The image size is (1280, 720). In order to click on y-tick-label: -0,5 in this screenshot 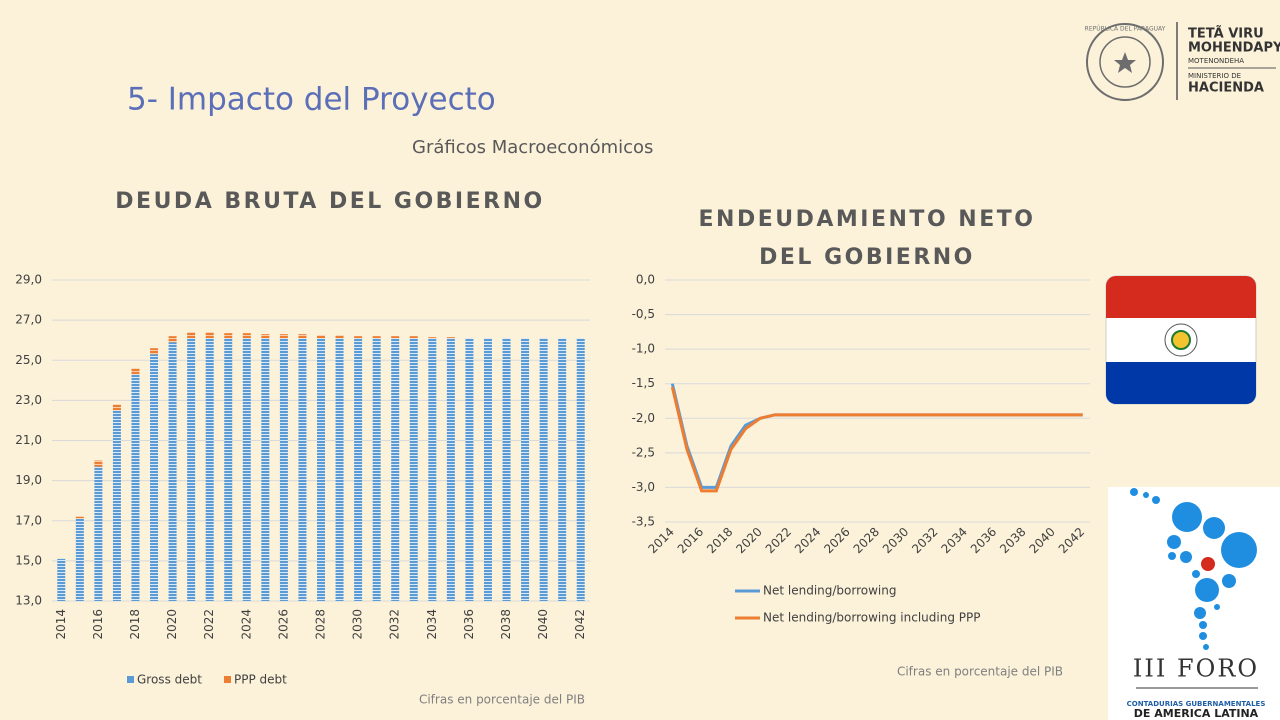, I will do `click(643, 314)`.